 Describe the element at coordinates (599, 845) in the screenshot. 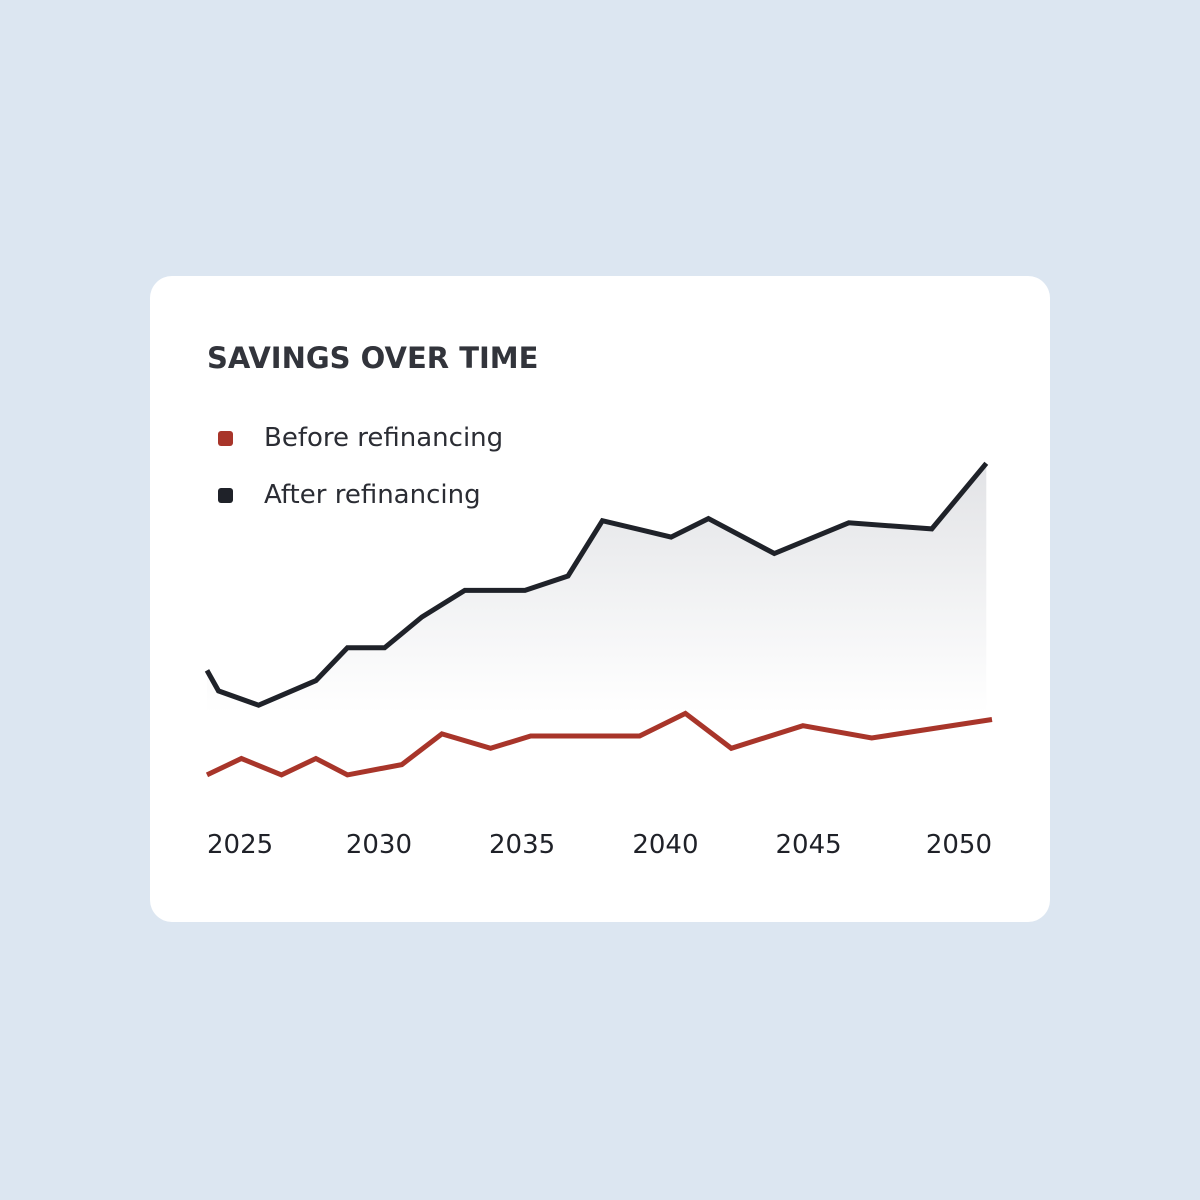

I see `x-axis-tick-labels: 2025 2030 2035 2040 2045 2050` at that location.